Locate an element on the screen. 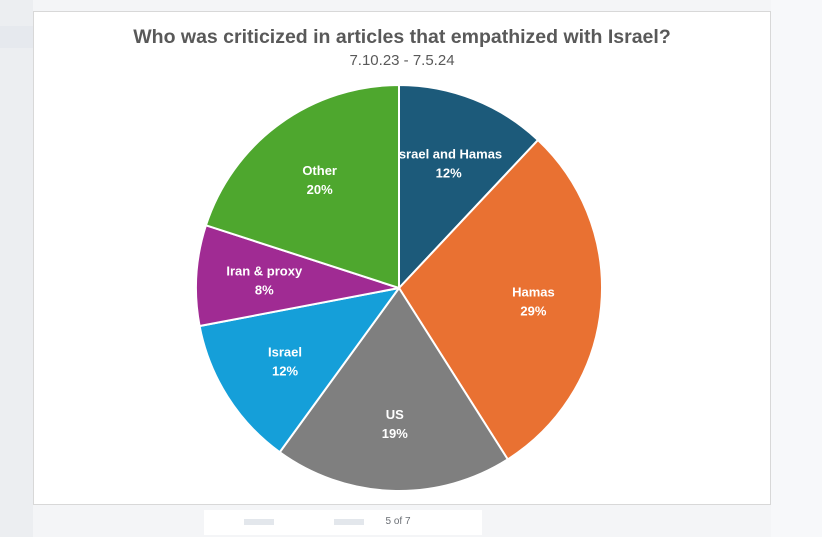 The height and width of the screenshot is (537, 822). slice-value-hamas: 29% is located at coordinates (533, 311).